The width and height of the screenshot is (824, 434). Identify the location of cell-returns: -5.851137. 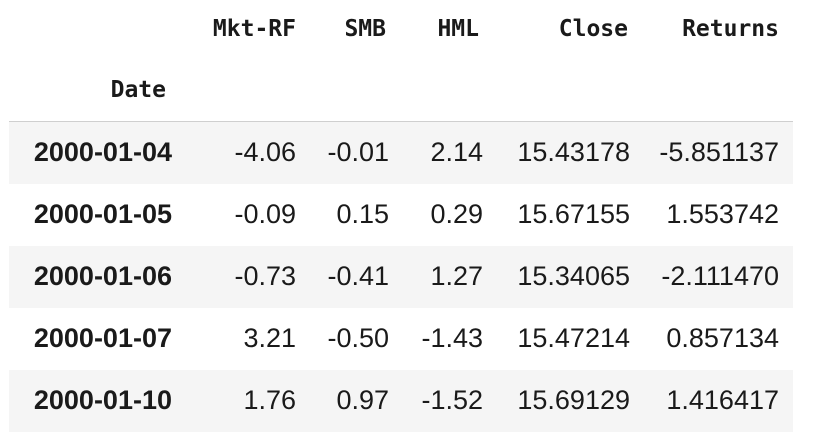
(719, 152).